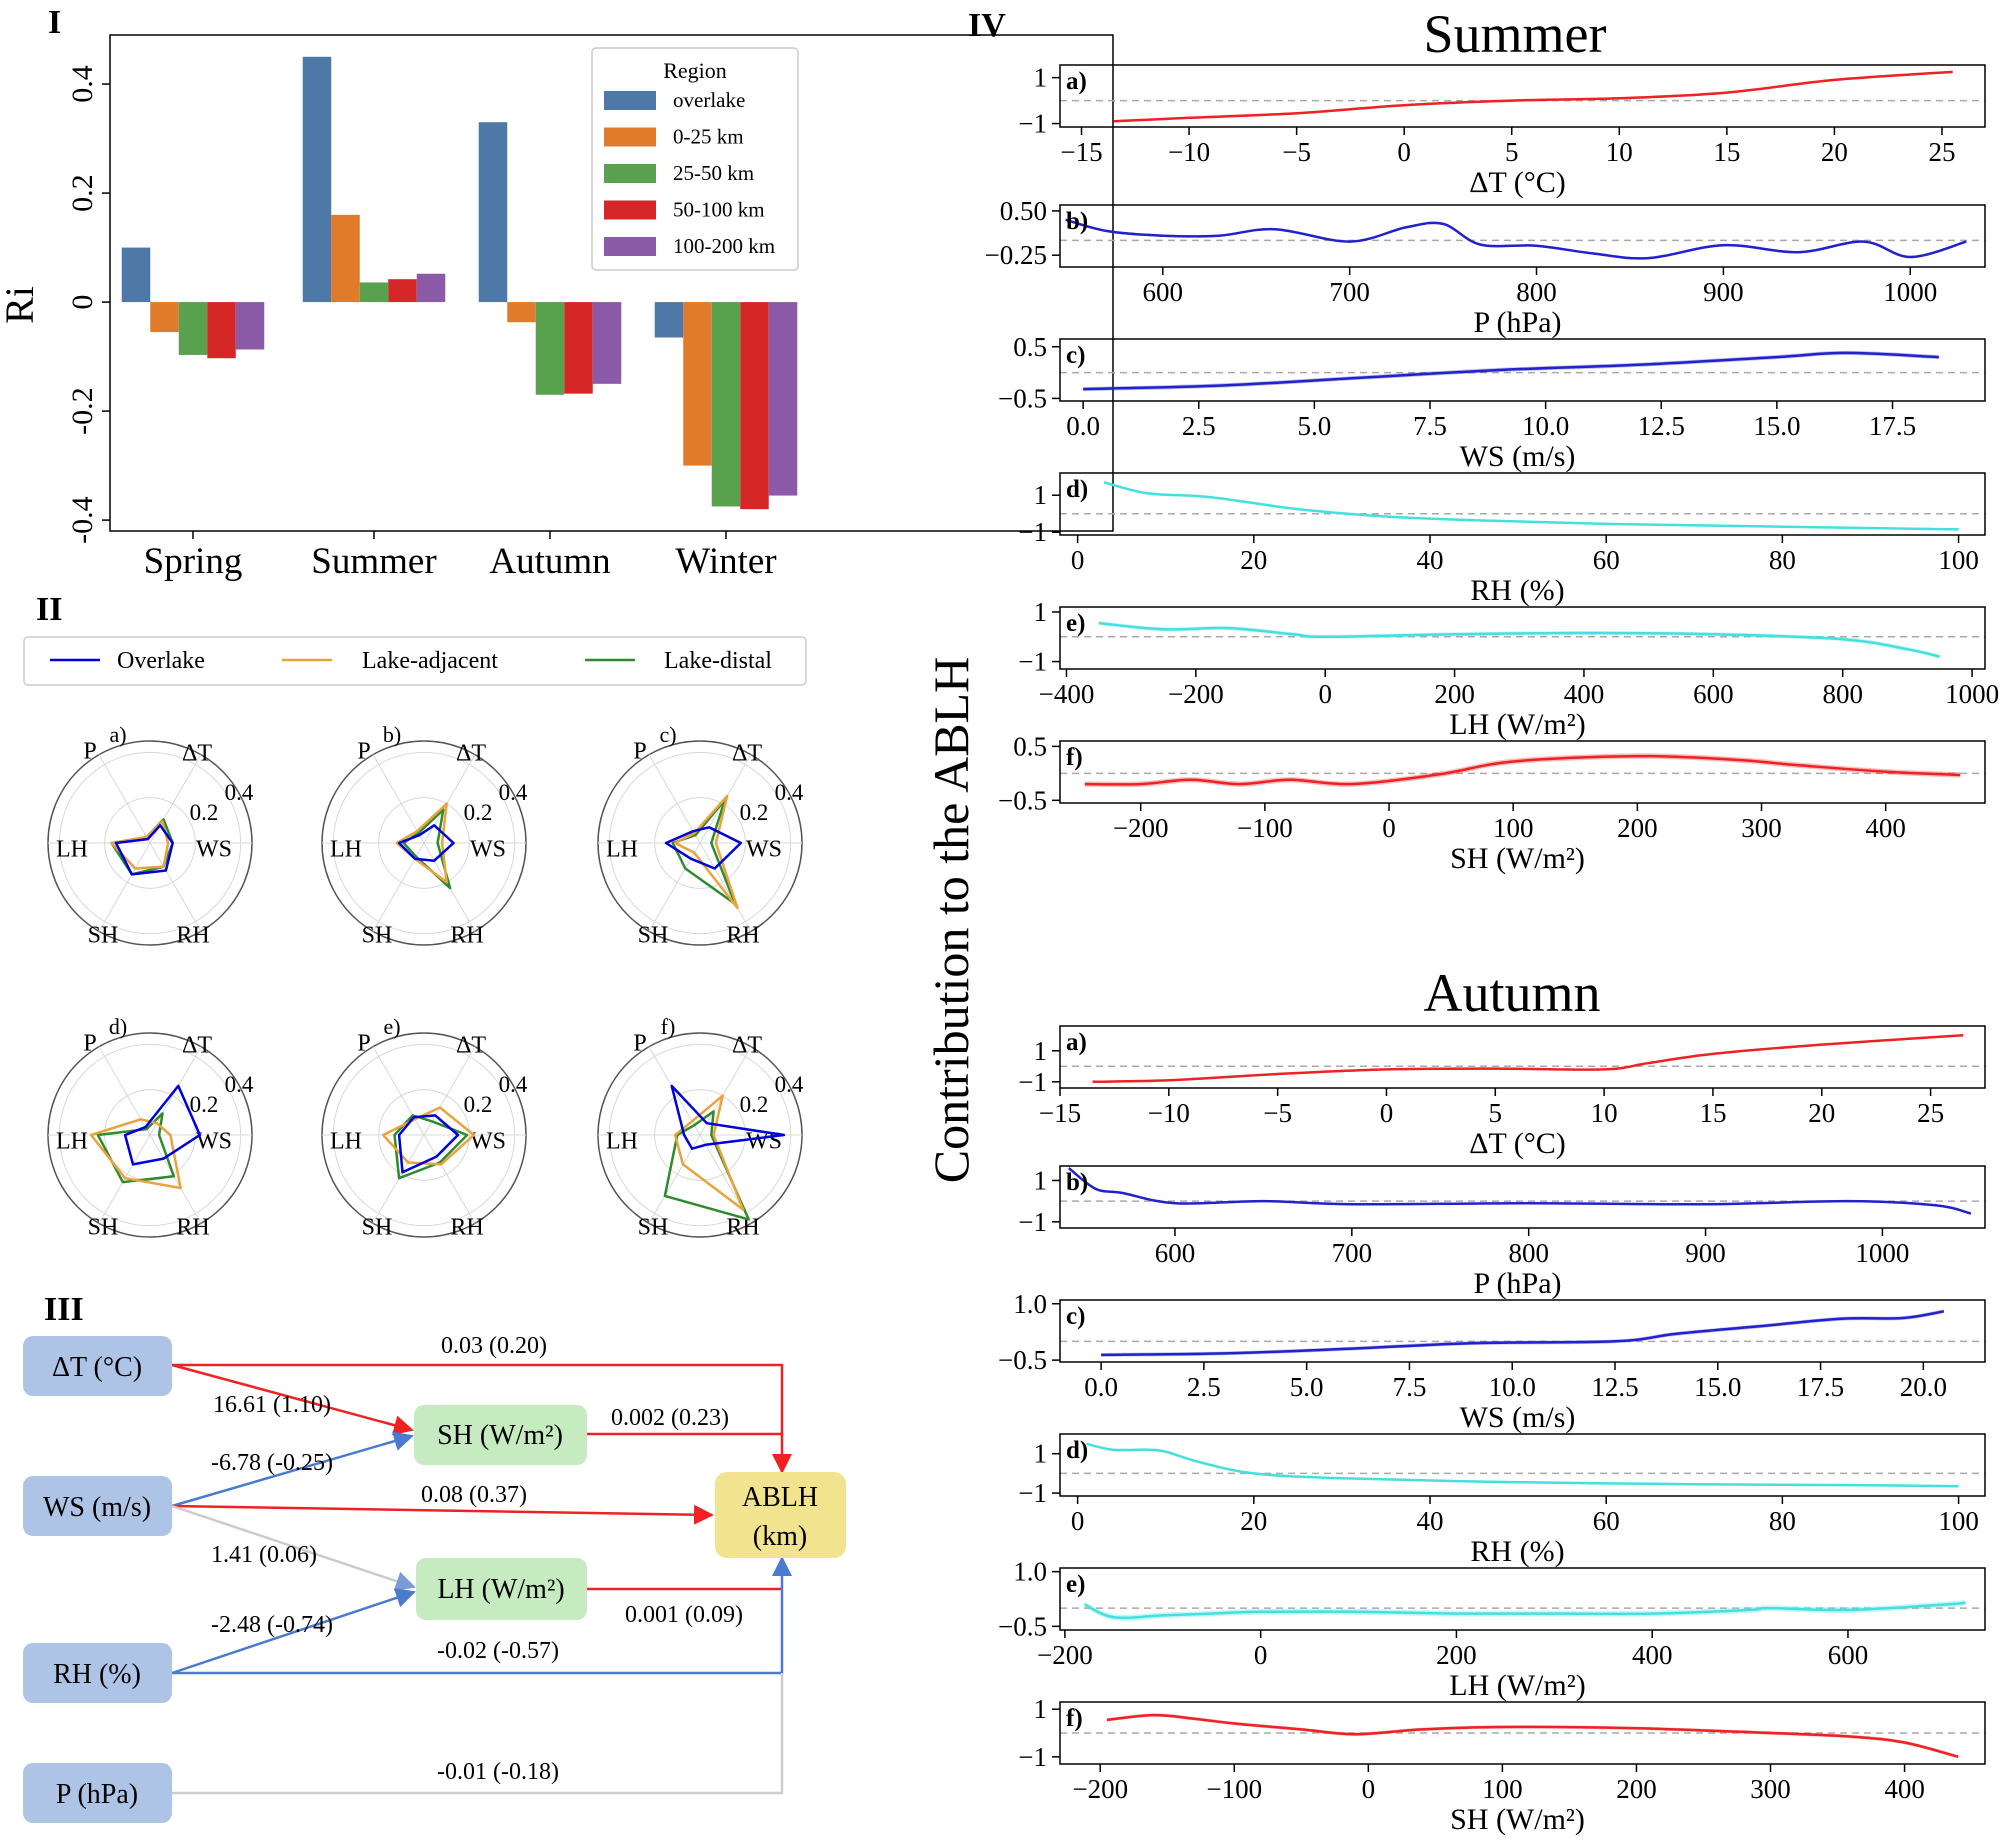 This screenshot has width=2000, height=1848. What do you see at coordinates (1614, 1387) in the screenshot?
I see `x-tick-label: 12.5` at bounding box center [1614, 1387].